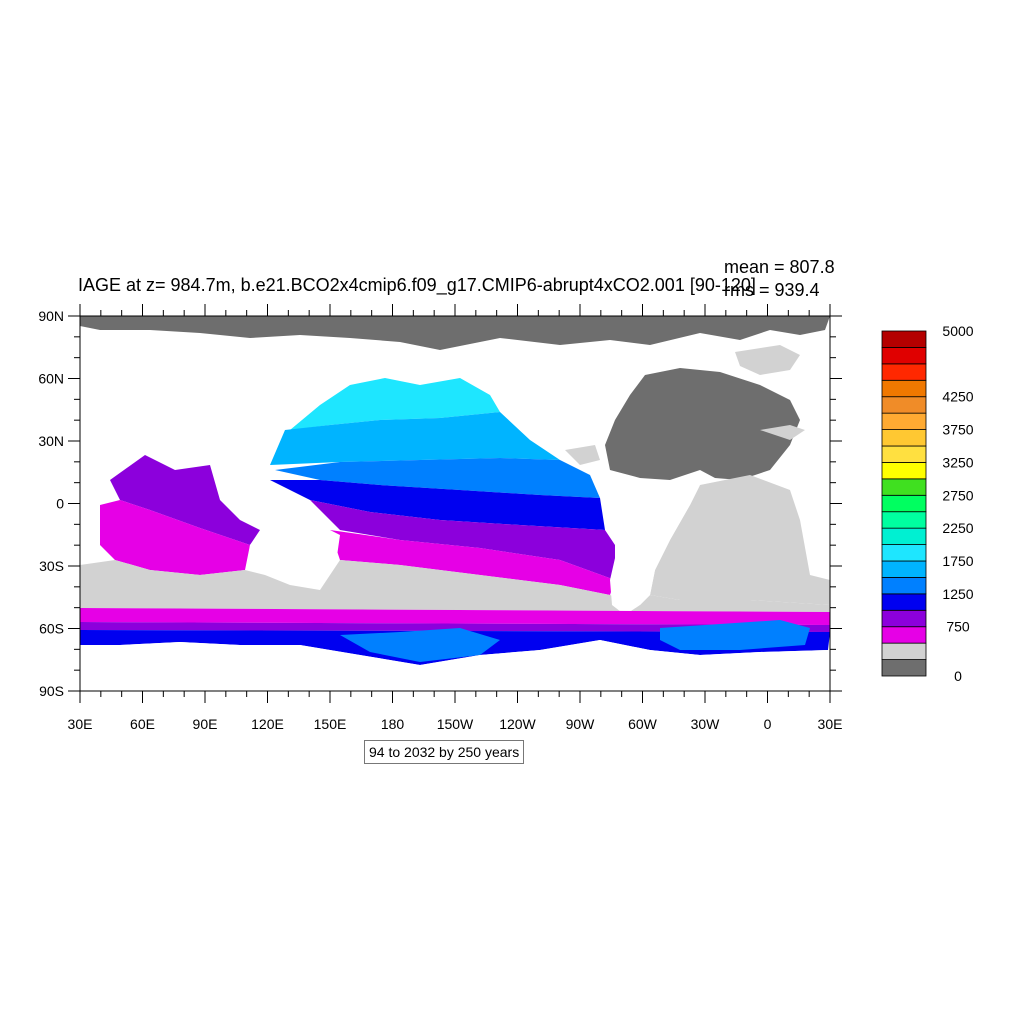 This screenshot has height=1024, width=1024. What do you see at coordinates (51, 566) in the screenshot?
I see `lat-label: 30S` at bounding box center [51, 566].